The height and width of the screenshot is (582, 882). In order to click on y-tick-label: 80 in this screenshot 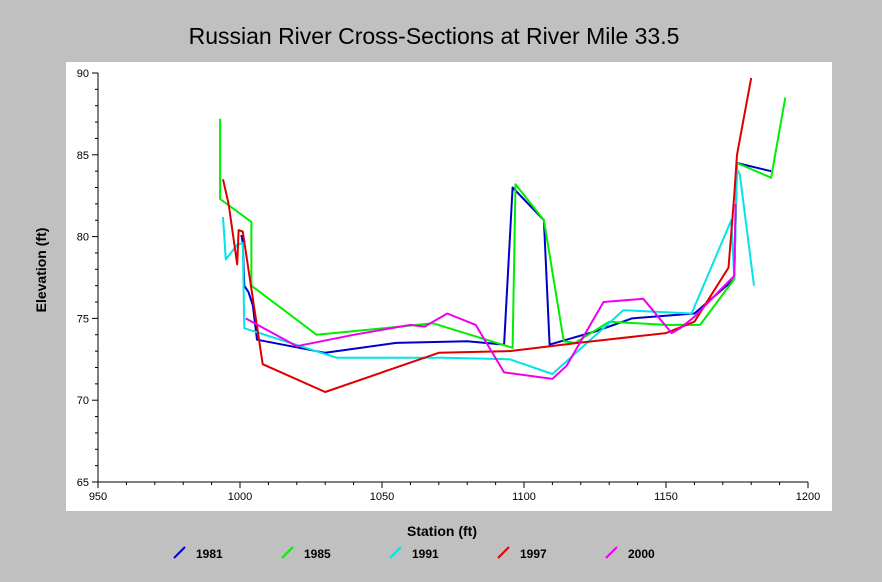, I will do `click(83, 238)`.